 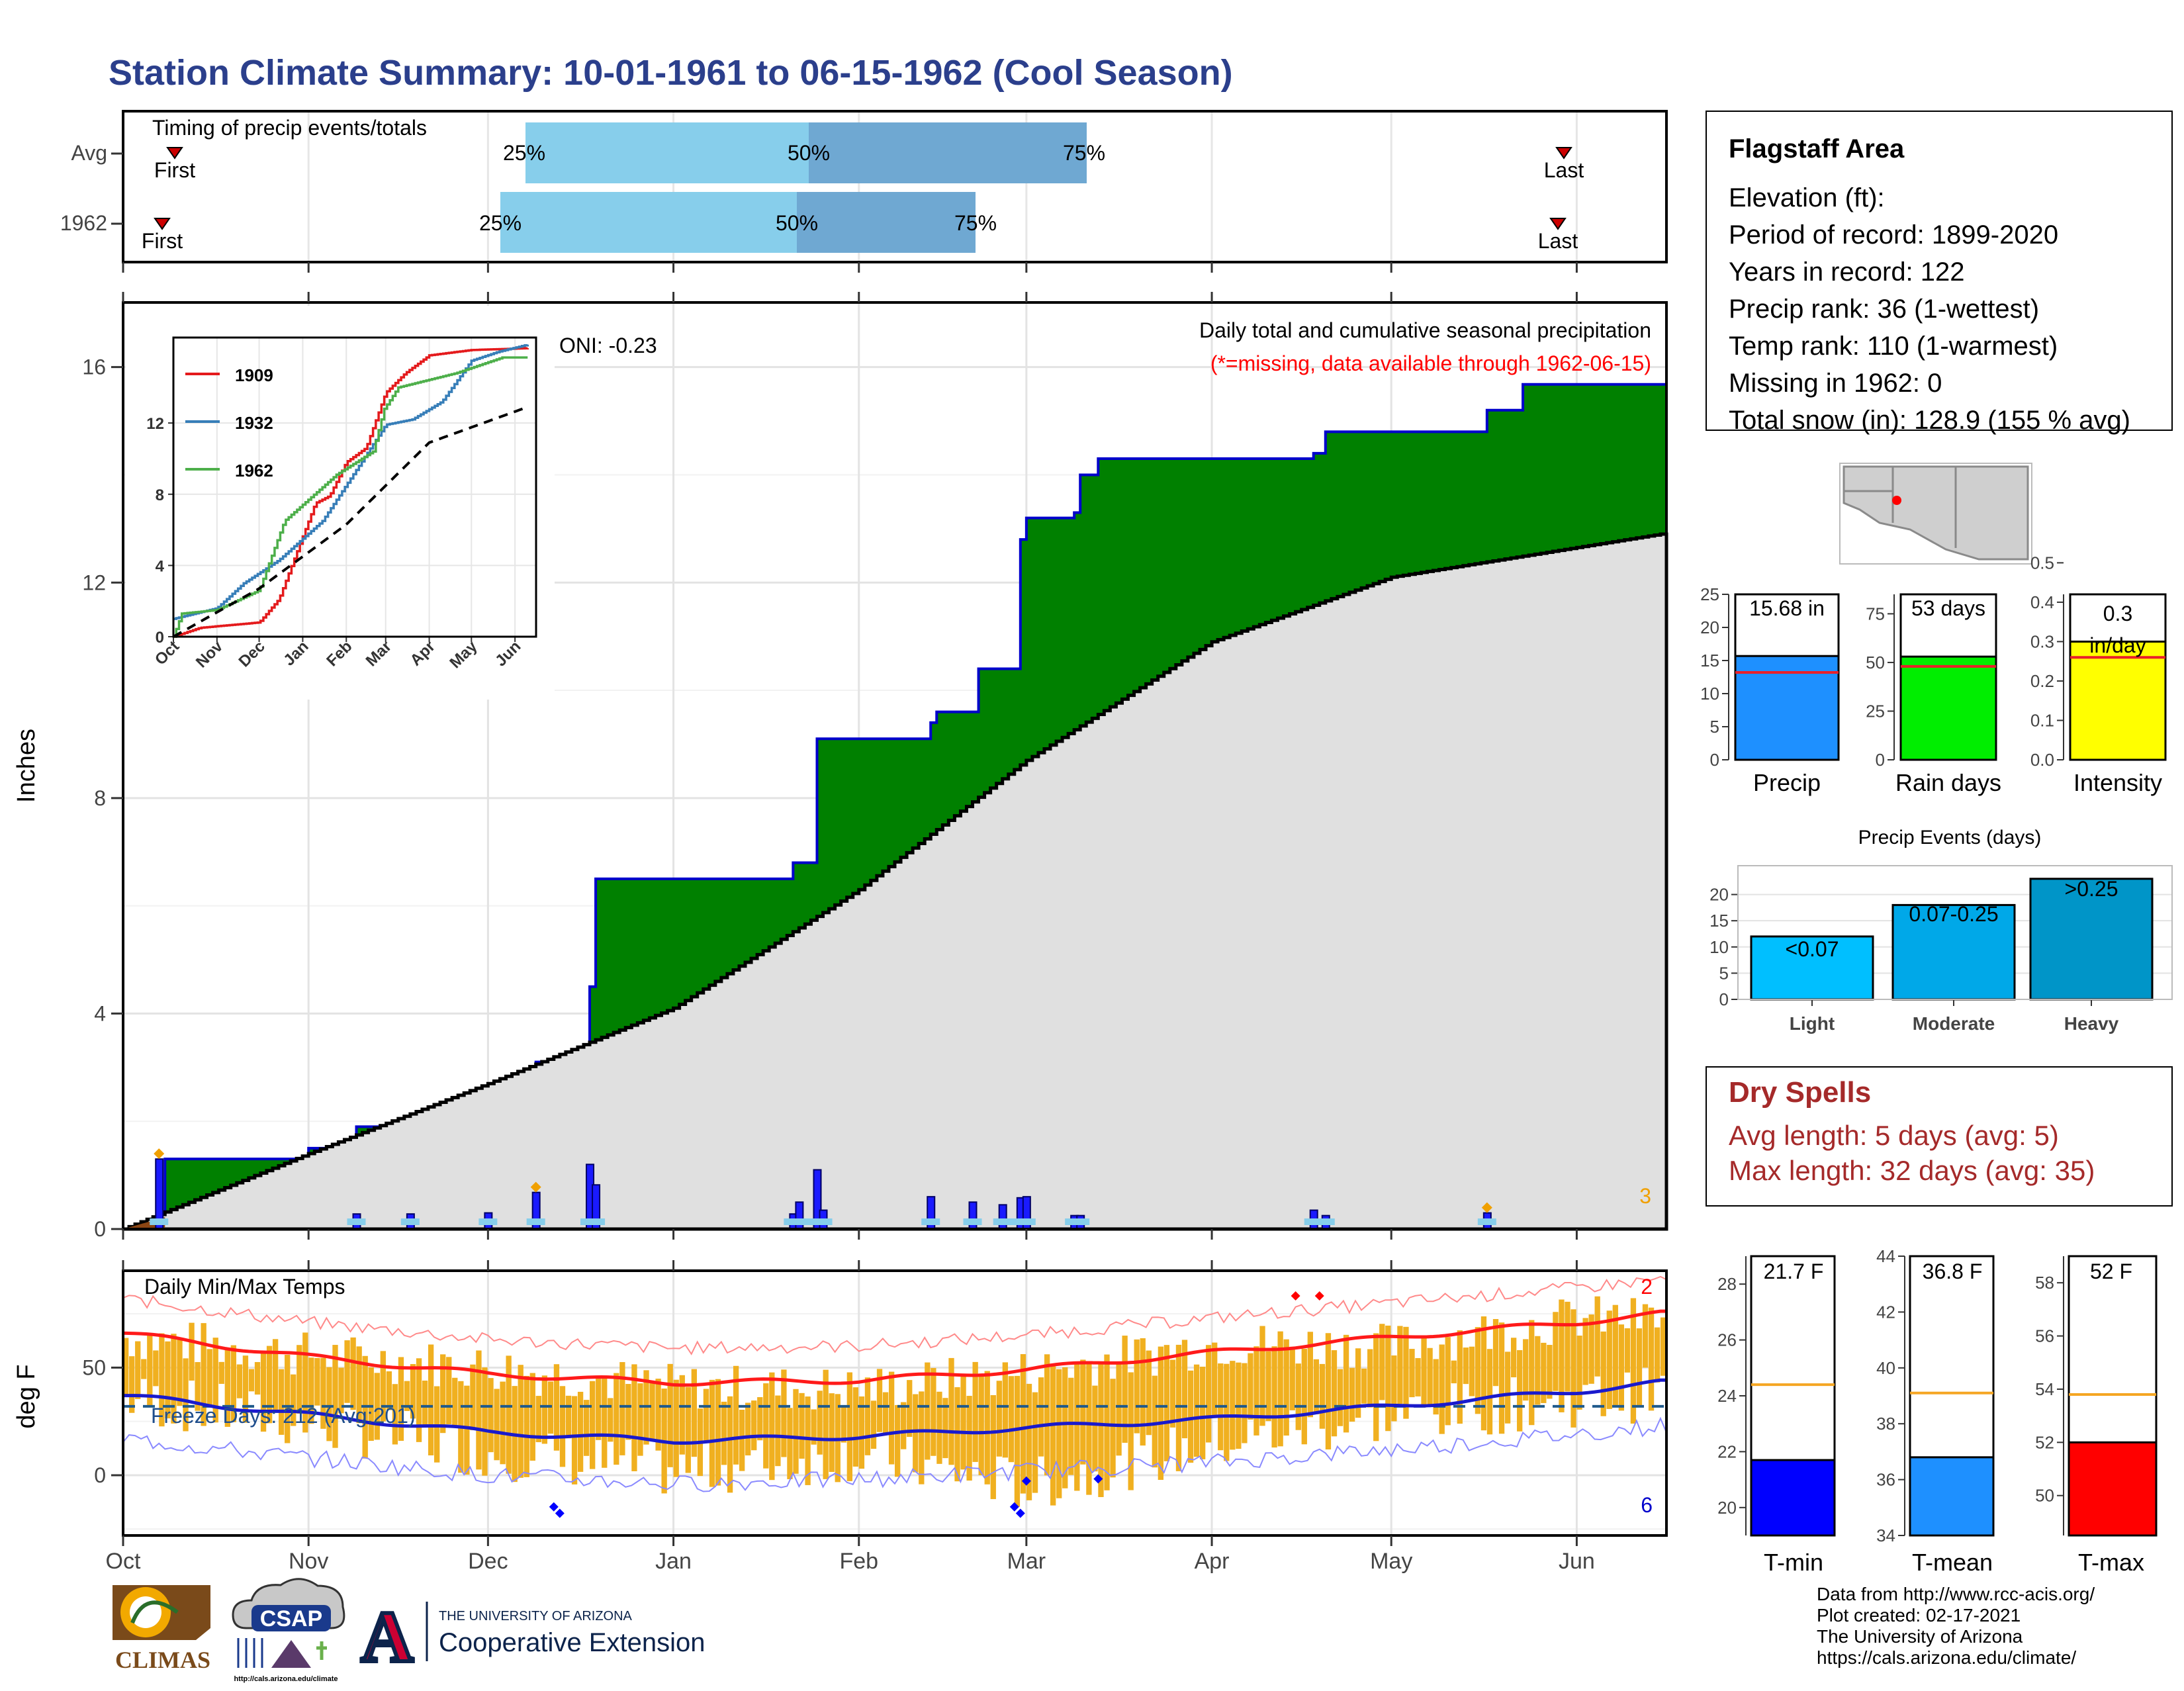 What do you see at coordinates (1724, 999) in the screenshot?
I see `events-y-tick-label: 0` at bounding box center [1724, 999].